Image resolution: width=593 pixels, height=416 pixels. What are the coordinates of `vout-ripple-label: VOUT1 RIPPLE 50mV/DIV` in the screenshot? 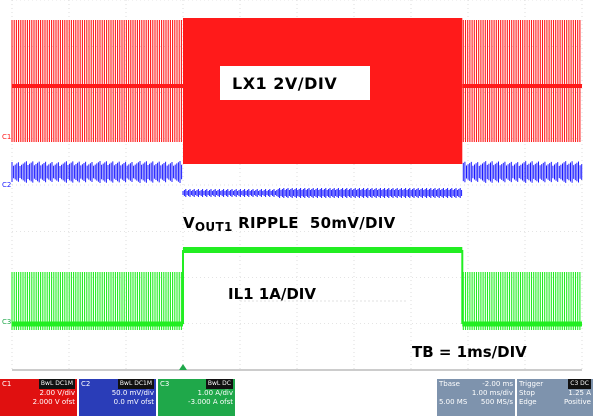 It's located at (289, 224).